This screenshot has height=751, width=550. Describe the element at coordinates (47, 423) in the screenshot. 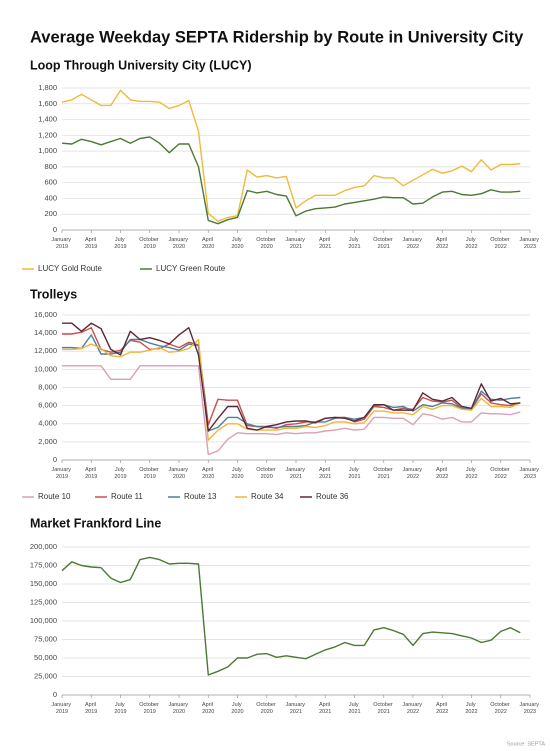

I see `y-tick-label: 4,000` at that location.